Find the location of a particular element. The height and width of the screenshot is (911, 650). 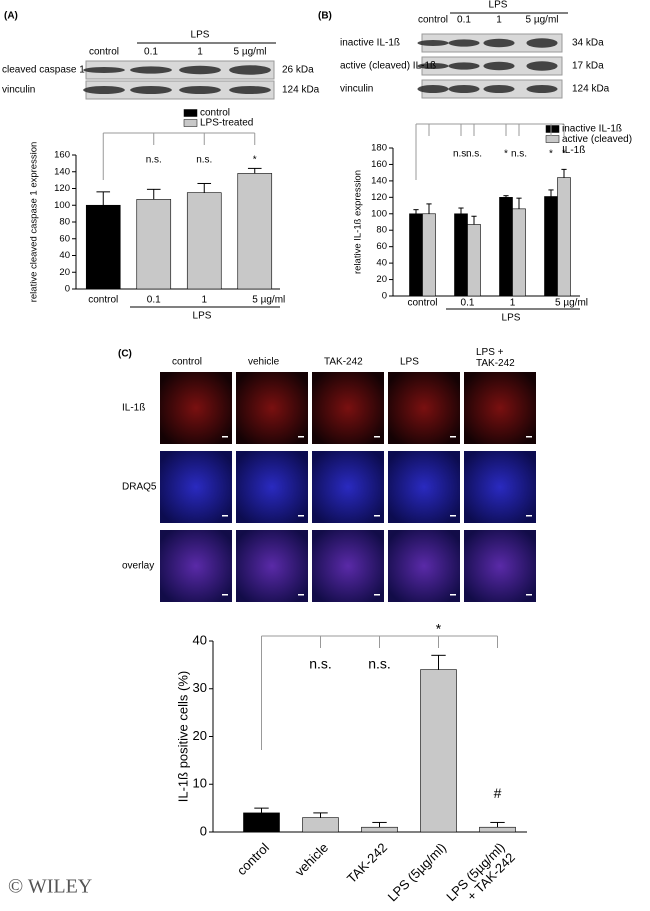

treatment-label: LPS is located at coordinates (200, 35).